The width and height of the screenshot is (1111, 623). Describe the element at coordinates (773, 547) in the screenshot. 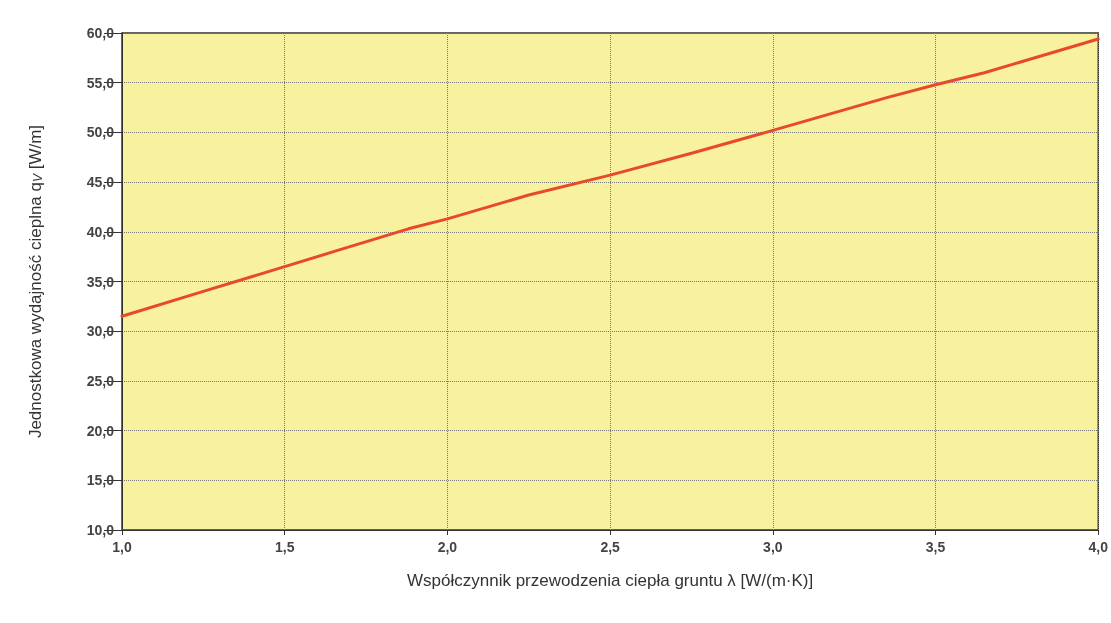

I see `x-tick-label: 3,0` at that location.